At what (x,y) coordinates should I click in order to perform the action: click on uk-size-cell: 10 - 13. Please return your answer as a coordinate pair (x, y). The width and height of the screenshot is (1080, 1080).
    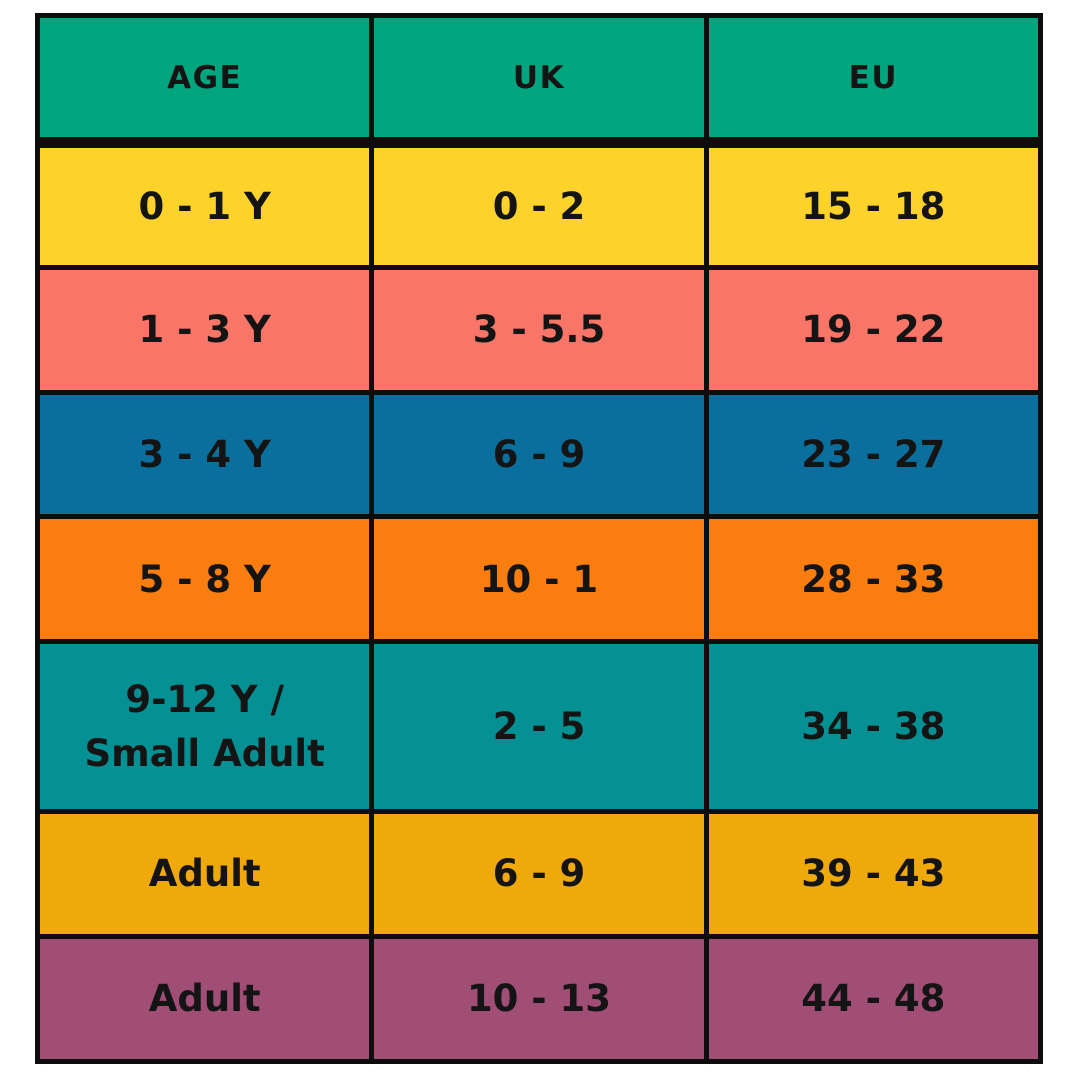
    Looking at the image, I should click on (539, 999).